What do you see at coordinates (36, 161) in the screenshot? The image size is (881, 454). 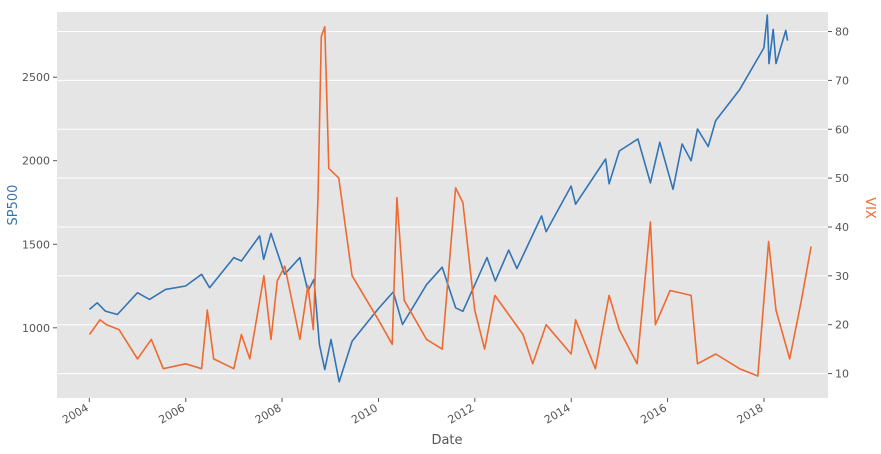 I see `y-left-tick-label: 2000` at bounding box center [36, 161].